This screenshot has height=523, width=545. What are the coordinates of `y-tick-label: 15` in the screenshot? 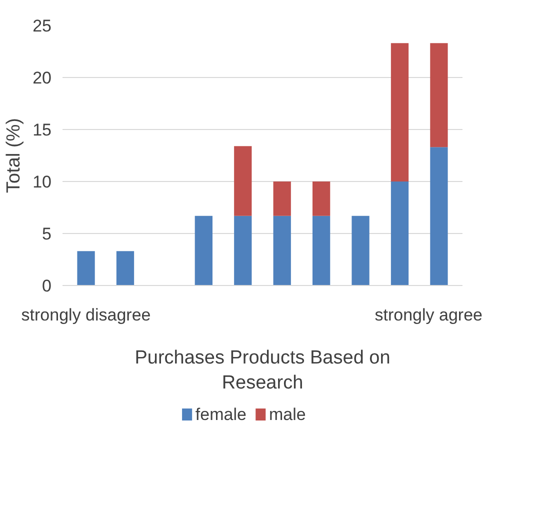 It's located at (42, 130).